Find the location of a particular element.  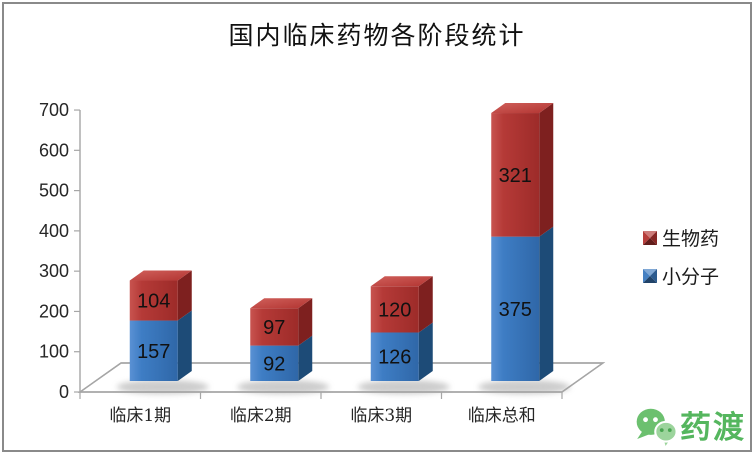

chart-floor-outline is located at coordinates (341, 377).